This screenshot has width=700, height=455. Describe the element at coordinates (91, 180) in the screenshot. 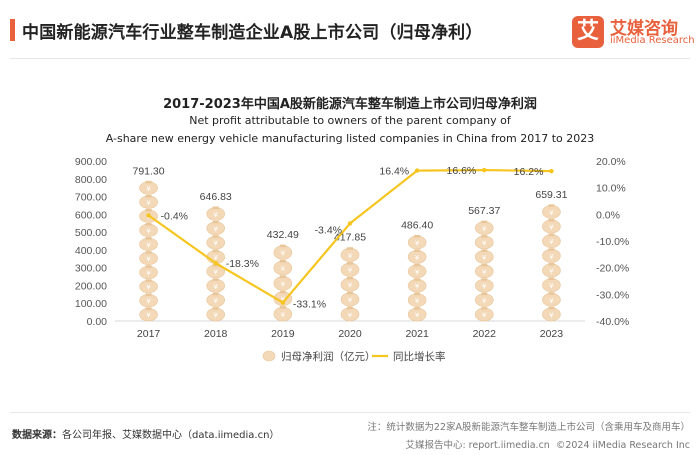

I see `left-axis-tick-label: 800.00` at that location.